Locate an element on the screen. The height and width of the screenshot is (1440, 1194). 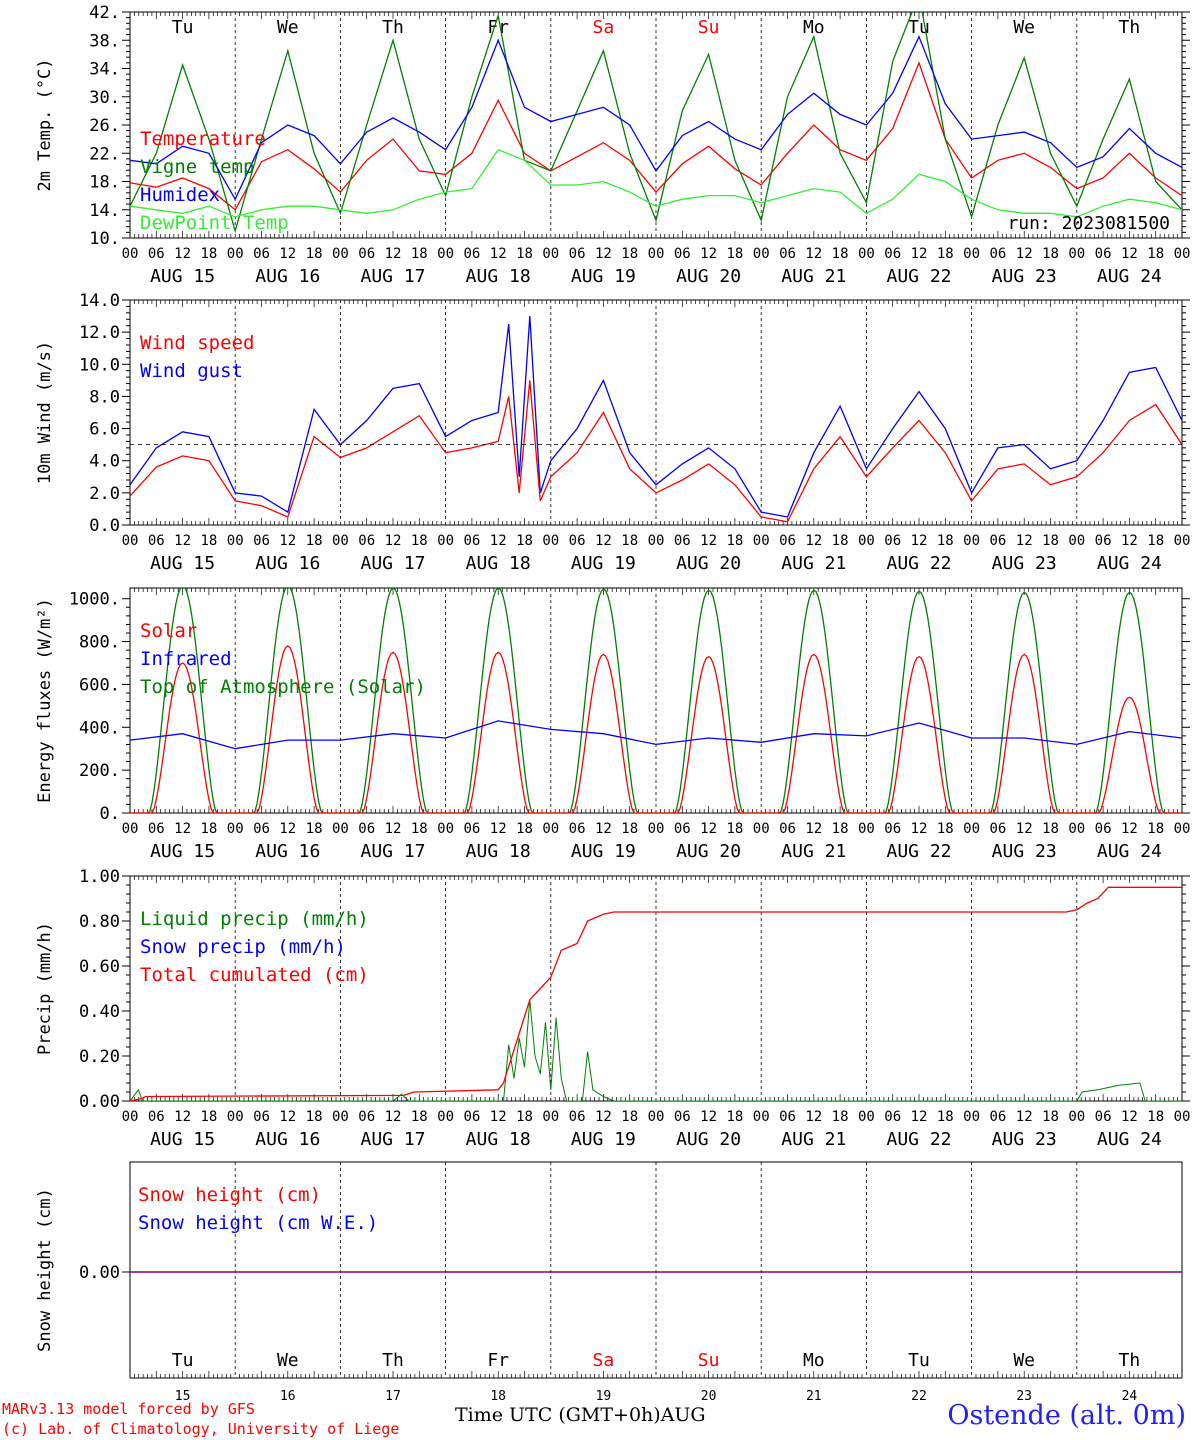
legend-label: Vigne temp is located at coordinates (197, 167).